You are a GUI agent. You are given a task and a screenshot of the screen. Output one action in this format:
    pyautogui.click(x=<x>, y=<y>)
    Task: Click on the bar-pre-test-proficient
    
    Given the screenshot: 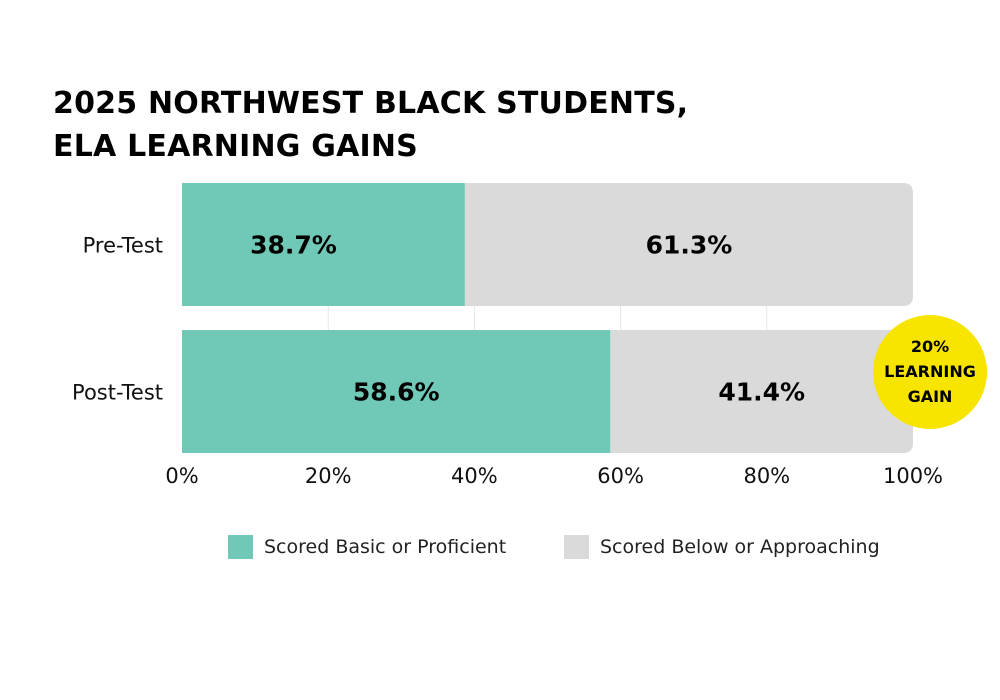 What is the action you would take?
    pyautogui.click(x=323, y=244)
    